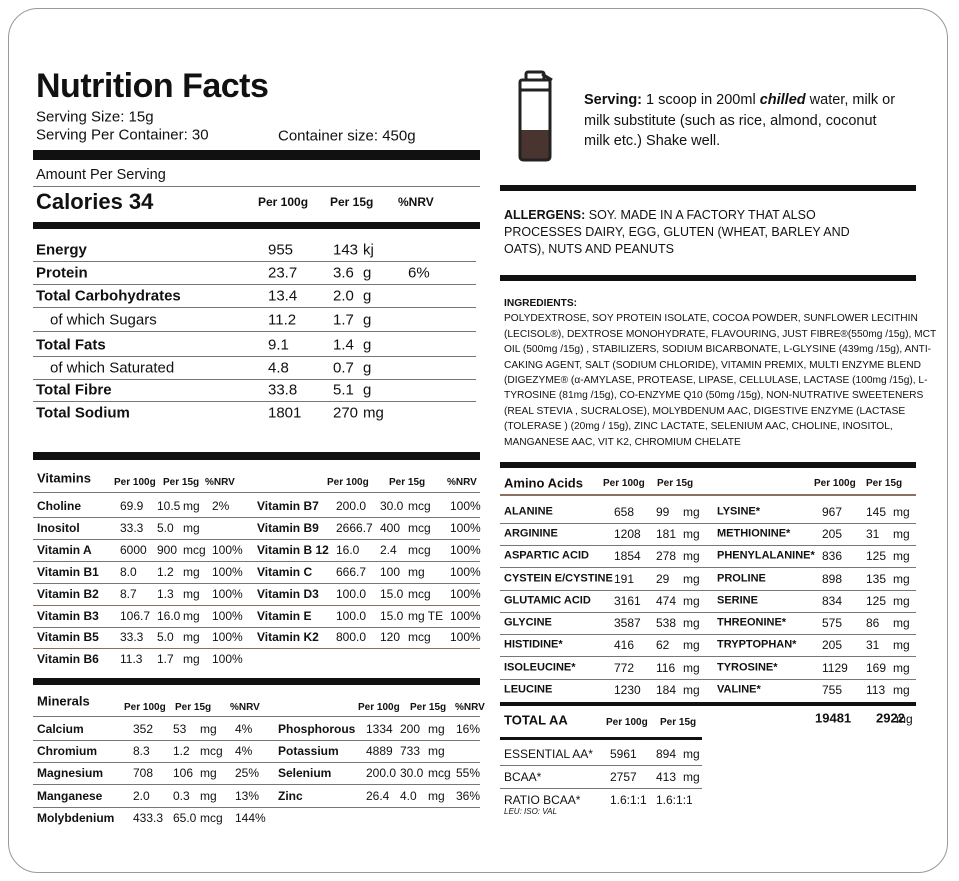 Image resolution: width=959 pixels, height=881 pixels. I want to click on total-value: 19481, so click(833, 718).